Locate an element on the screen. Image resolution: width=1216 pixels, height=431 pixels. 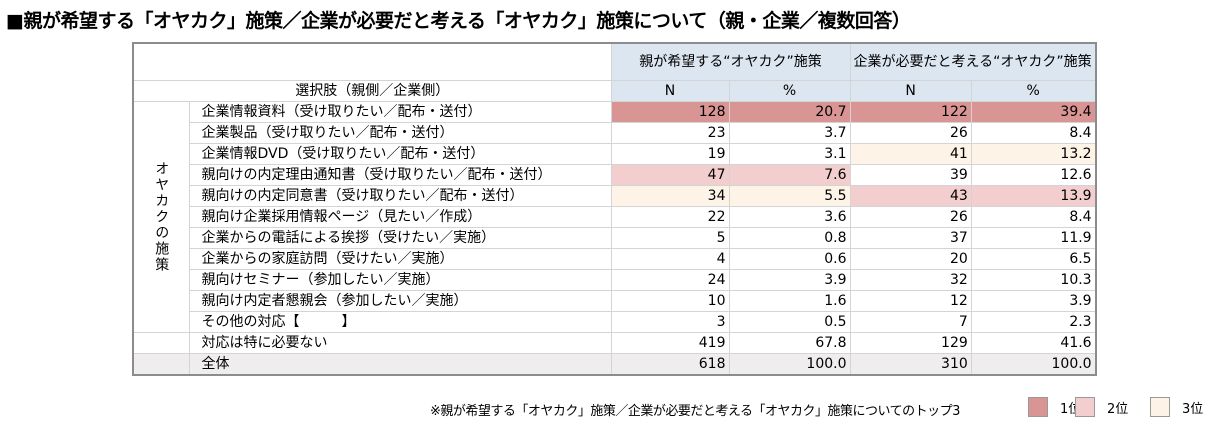
table-row: 企業製品（受け取りたい／配布・送付） 23 3.7 26 8.4 is located at coordinates (615, 133).